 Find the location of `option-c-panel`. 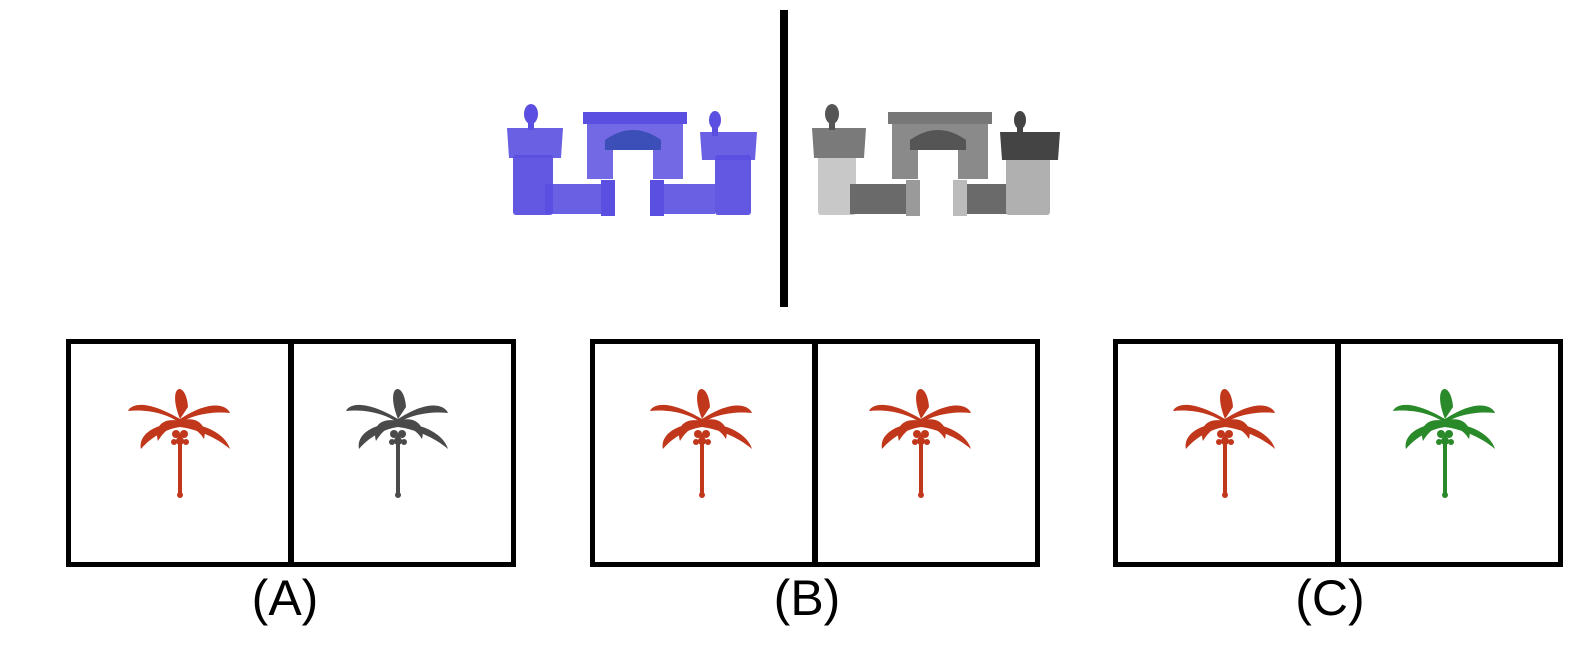

option-c-panel is located at coordinates (1338, 453).